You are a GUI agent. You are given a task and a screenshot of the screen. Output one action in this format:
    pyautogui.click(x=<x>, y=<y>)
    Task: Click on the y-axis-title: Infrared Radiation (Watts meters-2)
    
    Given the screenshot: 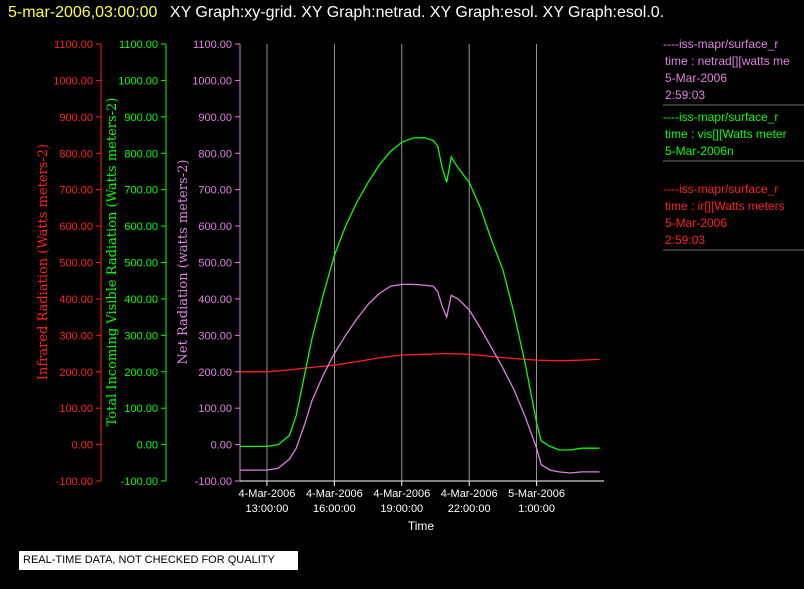 What is the action you would take?
    pyautogui.click(x=43, y=262)
    